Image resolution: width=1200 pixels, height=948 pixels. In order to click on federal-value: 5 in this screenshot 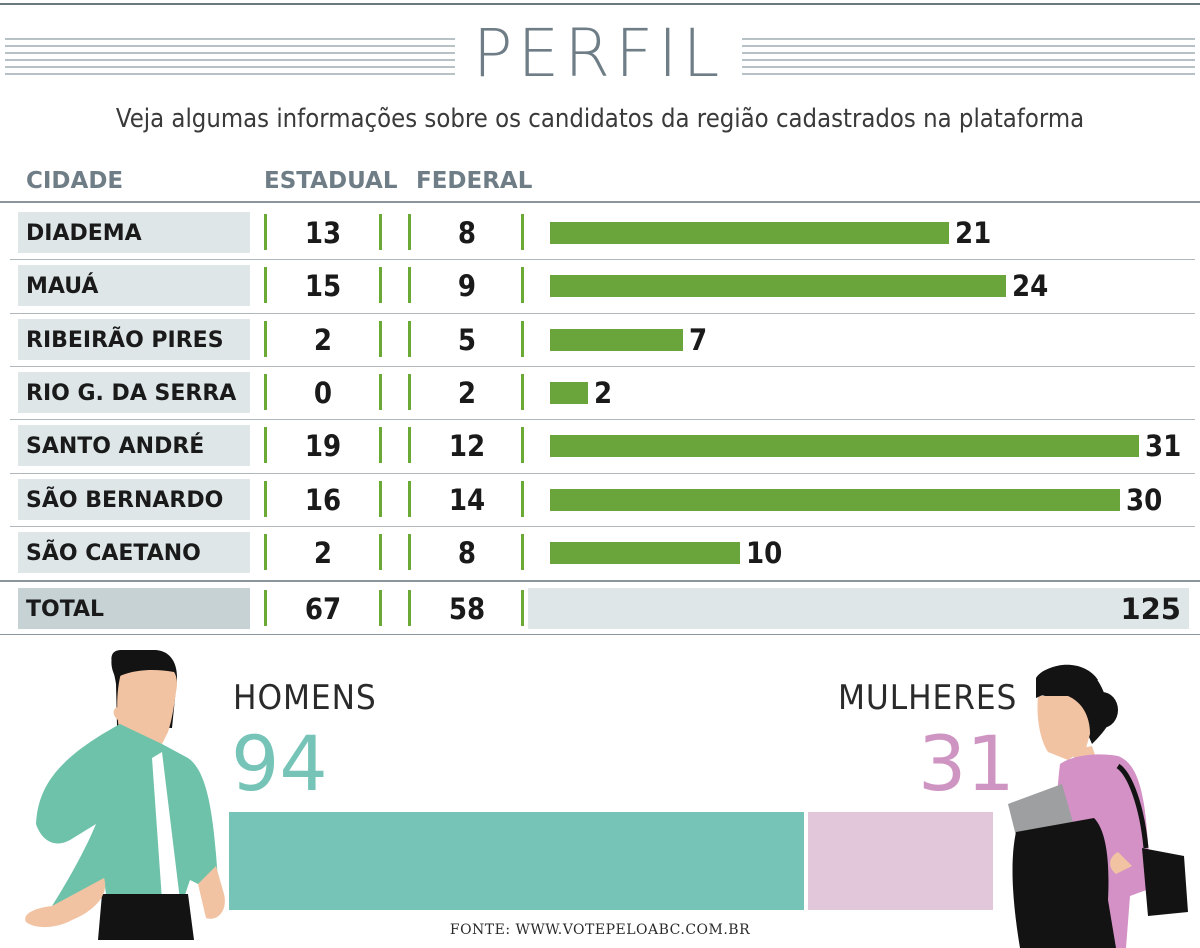, I will do `click(467, 340)`.